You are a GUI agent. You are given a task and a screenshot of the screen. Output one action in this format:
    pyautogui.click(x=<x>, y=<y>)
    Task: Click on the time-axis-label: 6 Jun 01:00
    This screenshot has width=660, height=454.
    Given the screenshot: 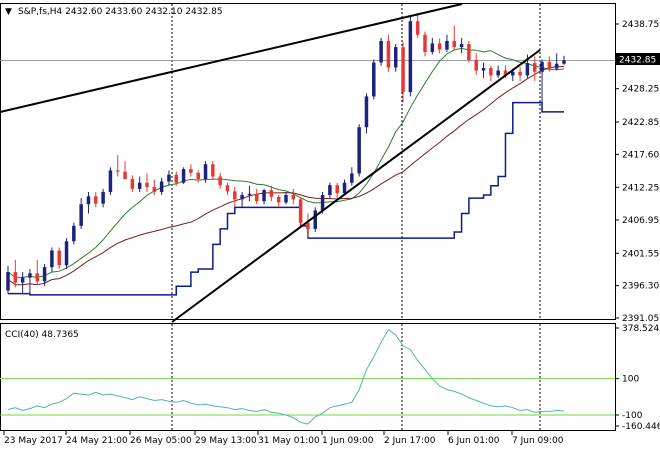 What is the action you would take?
    pyautogui.click(x=474, y=441)
    